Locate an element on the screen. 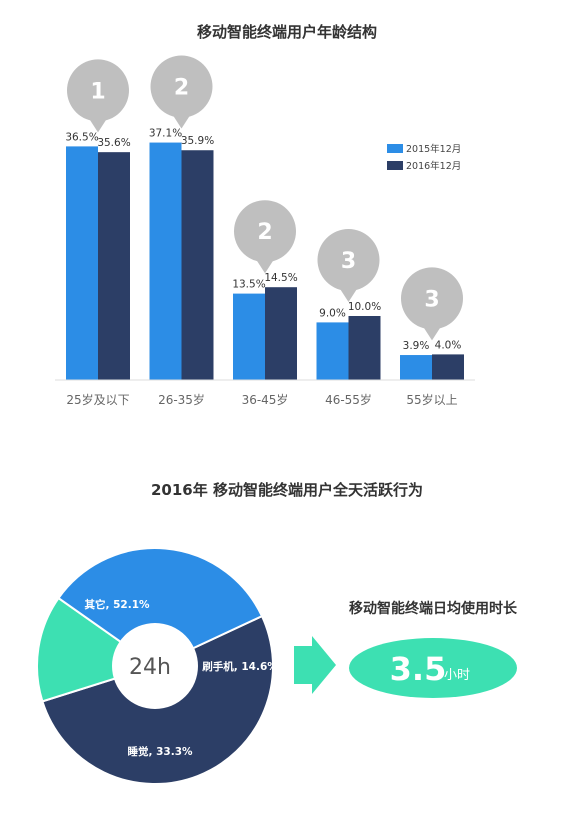  usage-value: 3.5 is located at coordinates (418, 669).